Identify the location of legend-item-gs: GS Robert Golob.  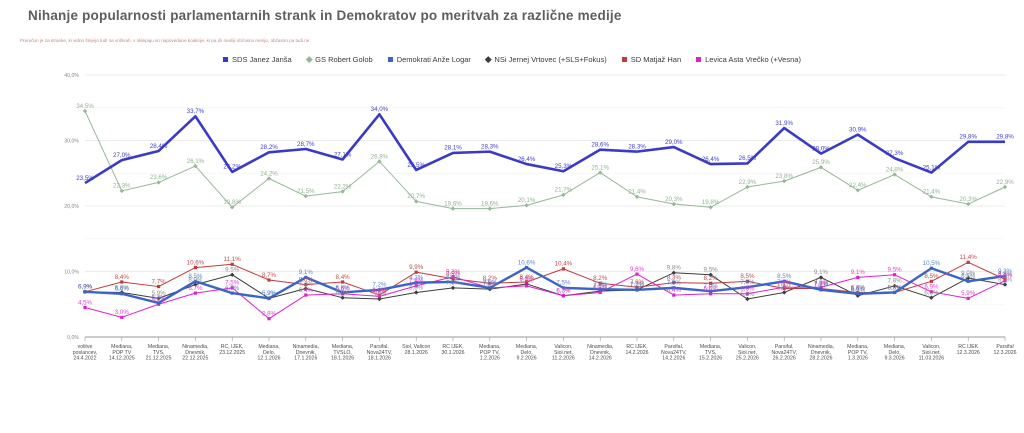
(339, 59).